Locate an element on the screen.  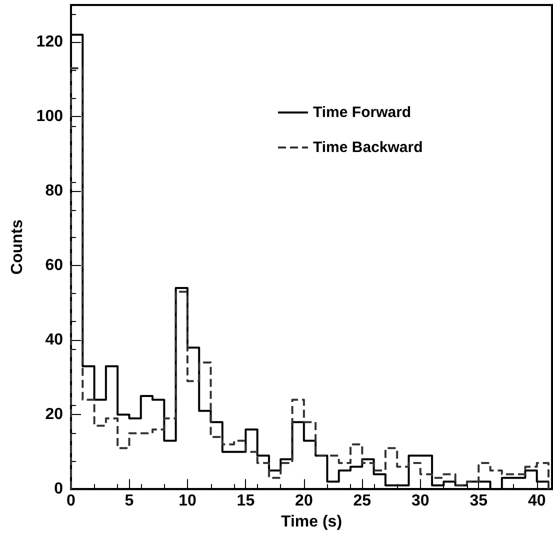
x-tick-label: 30 is located at coordinates (420, 501).